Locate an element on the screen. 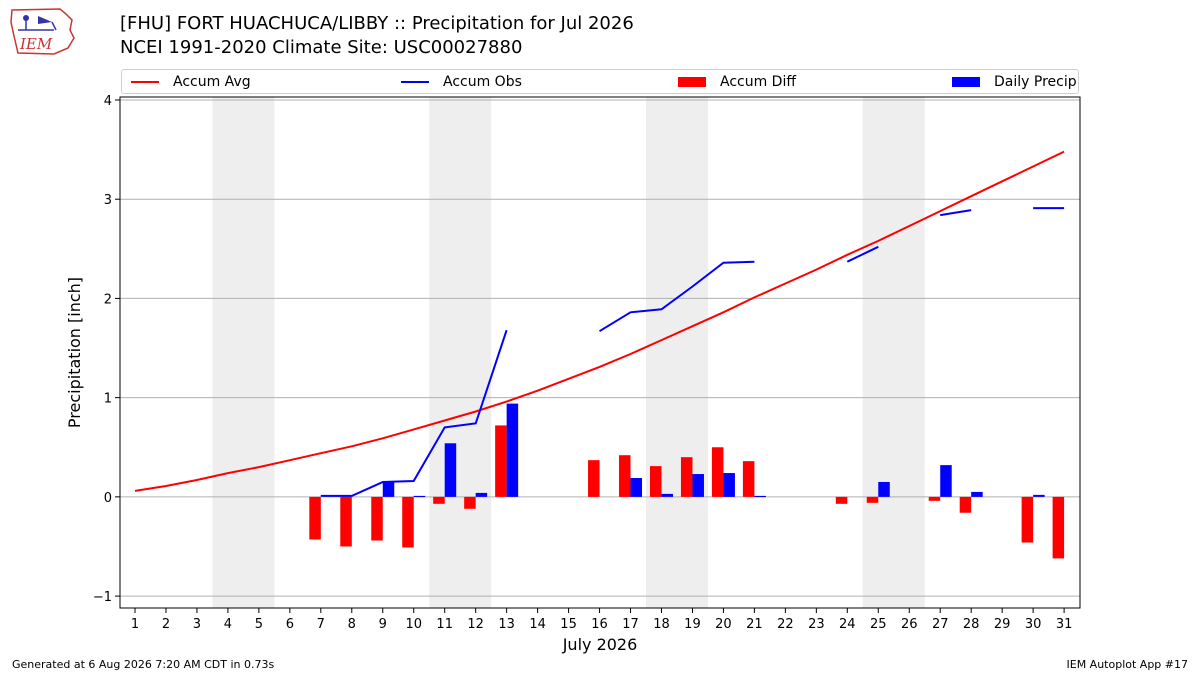 This screenshot has width=1200, height=675. legend-swatch-accum-obs is located at coordinates (415, 82).